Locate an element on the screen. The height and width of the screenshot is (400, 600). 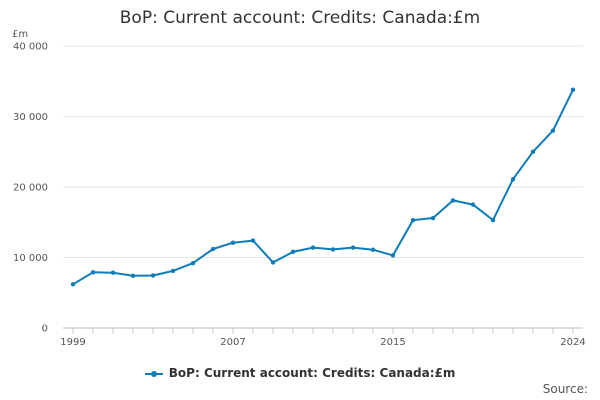
x-tick-label: 1999 is located at coordinates (72, 342).